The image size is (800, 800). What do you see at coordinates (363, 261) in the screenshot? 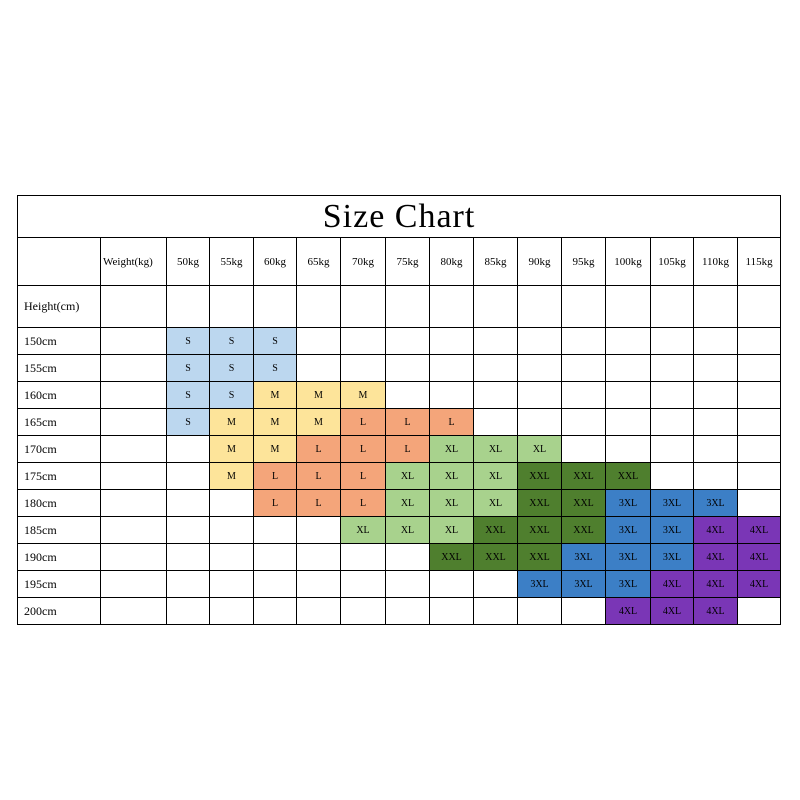
I see `weight-label: 70kg` at bounding box center [363, 261].